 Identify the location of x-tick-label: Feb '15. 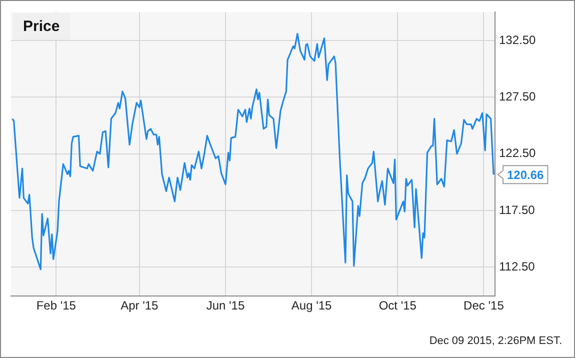
(56, 305).